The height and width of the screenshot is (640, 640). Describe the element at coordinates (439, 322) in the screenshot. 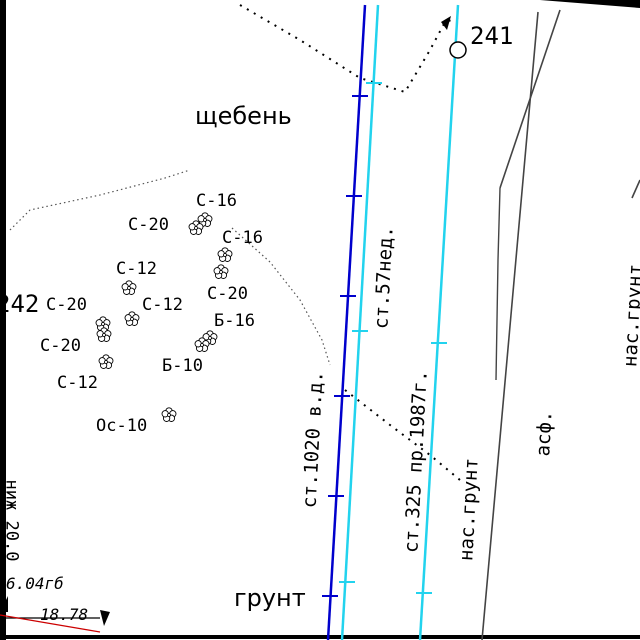

I see `pipe-third-line` at that location.